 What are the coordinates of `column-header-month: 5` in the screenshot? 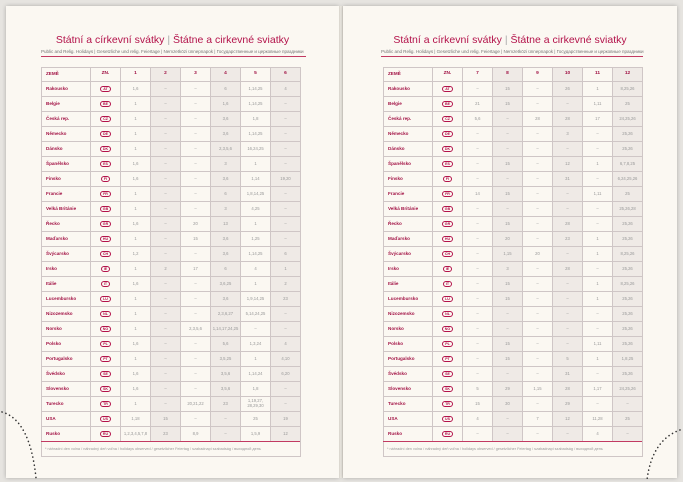 It's located at (255, 74).